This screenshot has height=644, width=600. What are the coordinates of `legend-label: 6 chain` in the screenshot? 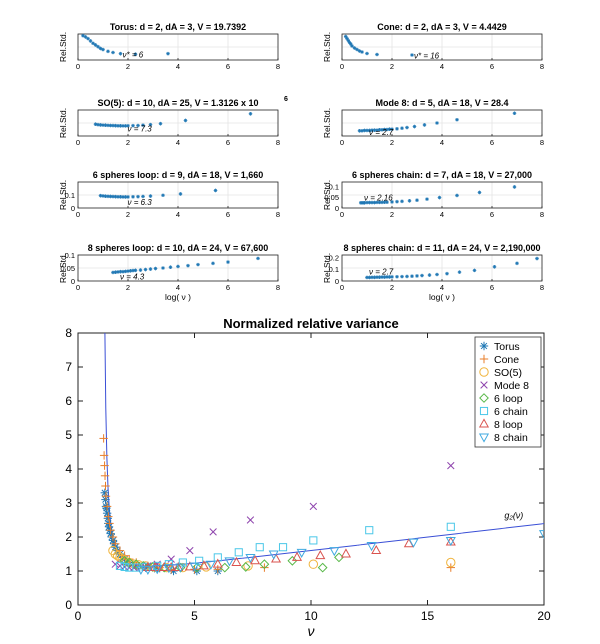 It's located at (511, 412).